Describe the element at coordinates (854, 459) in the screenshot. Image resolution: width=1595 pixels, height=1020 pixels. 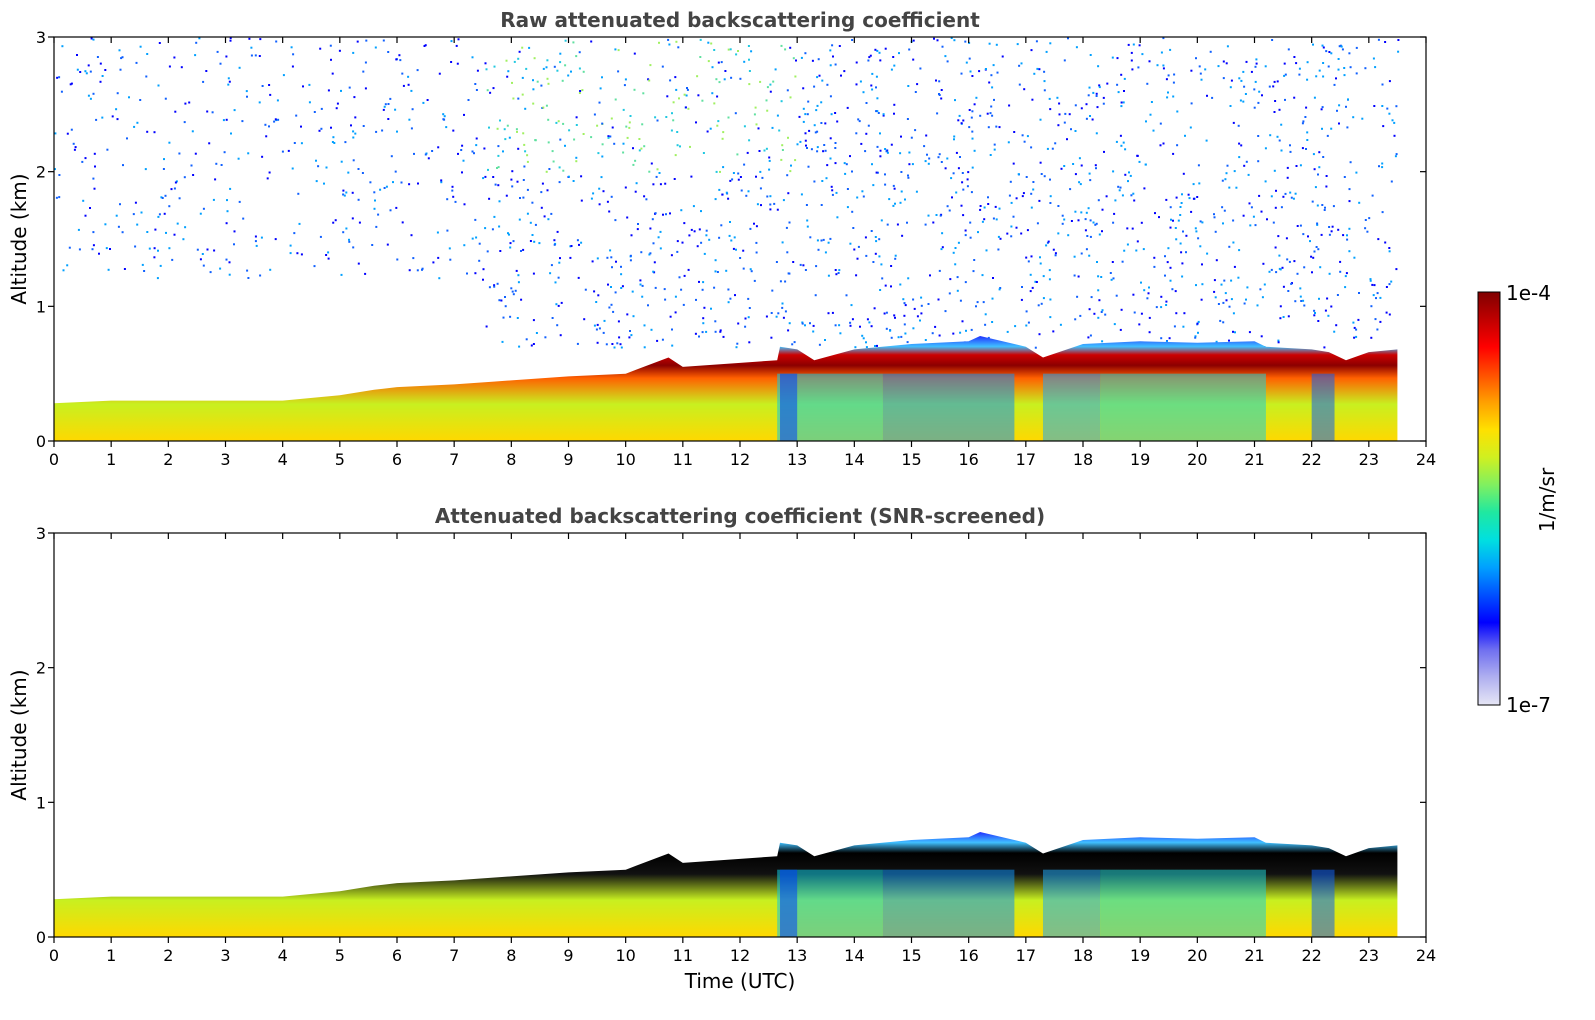
I see `x-tick-label: 14` at that location.